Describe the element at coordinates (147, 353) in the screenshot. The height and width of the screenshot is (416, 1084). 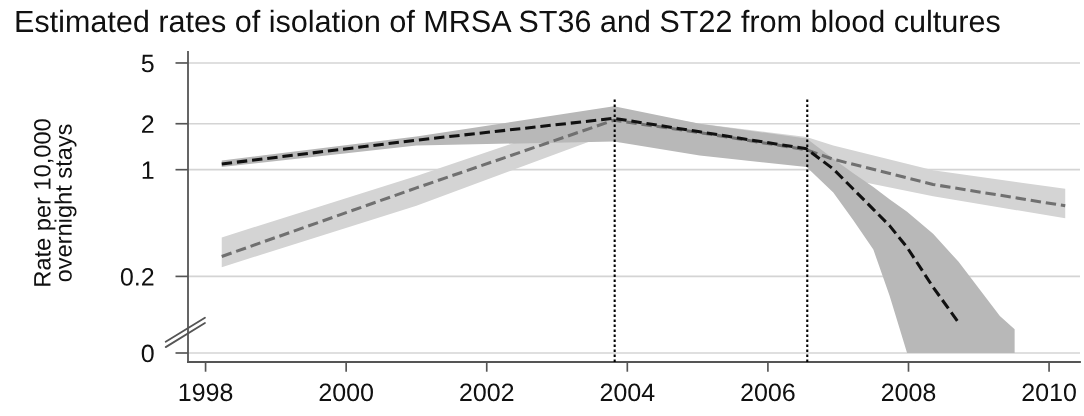
I see `y-tick-label: 0` at that location.